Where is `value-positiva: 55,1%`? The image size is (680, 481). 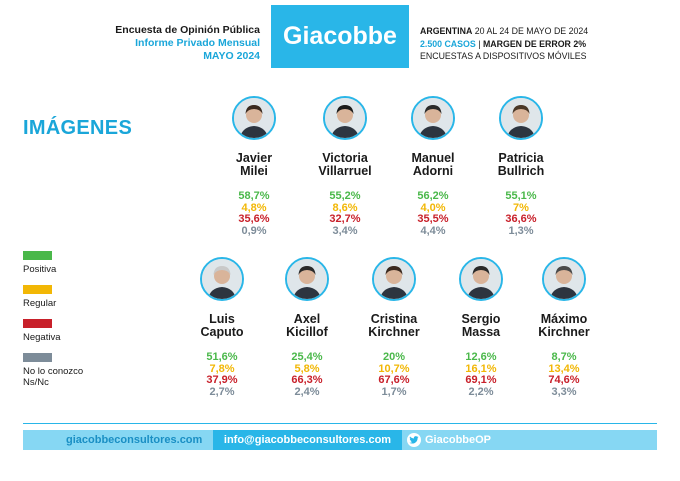 value-positiva: 55,1% is located at coordinates (521, 196).